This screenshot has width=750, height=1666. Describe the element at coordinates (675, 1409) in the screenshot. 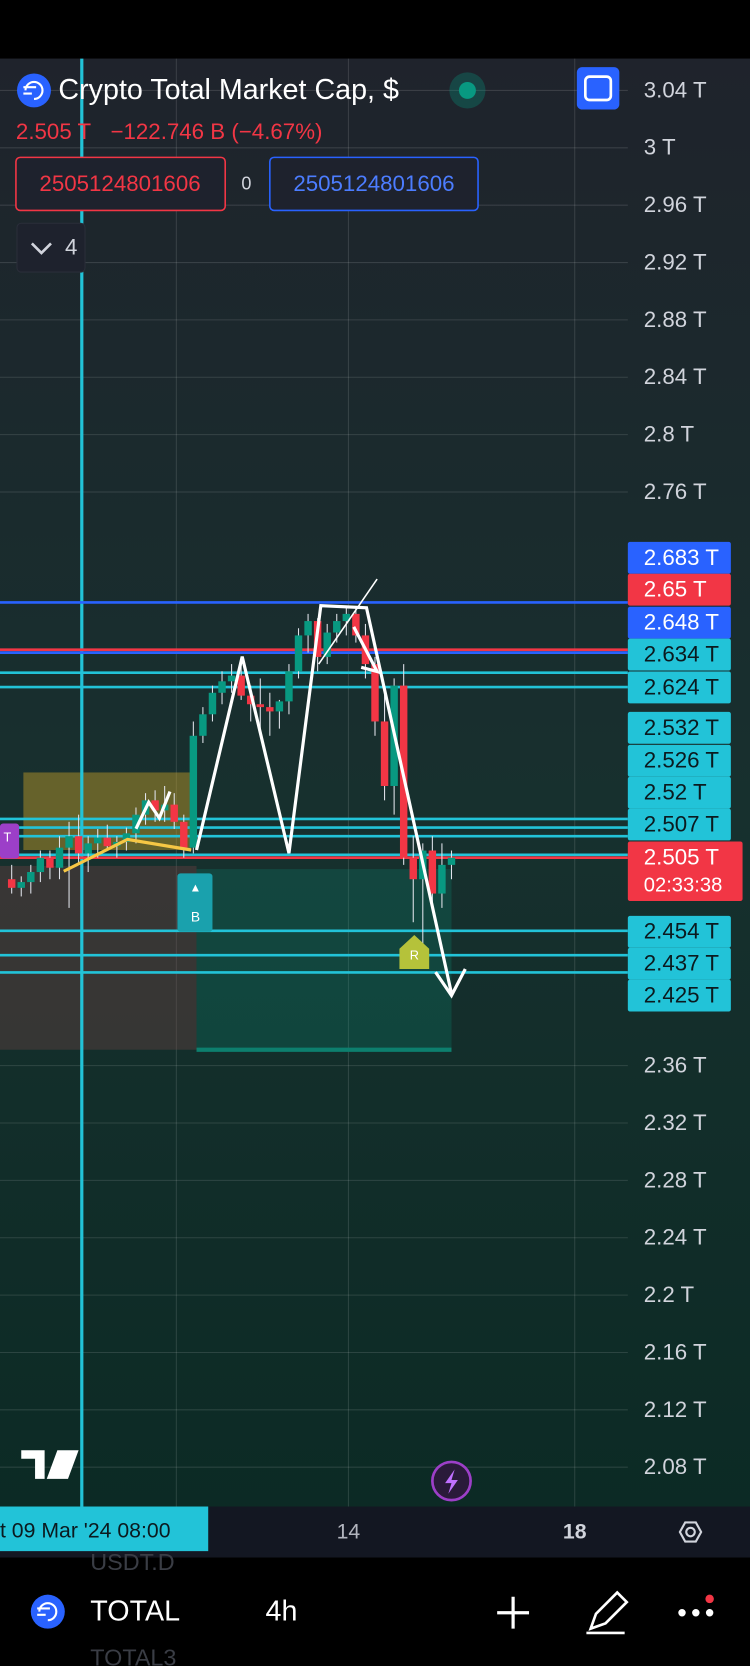

I see `y-tick-label: 2.12 T` at that location.